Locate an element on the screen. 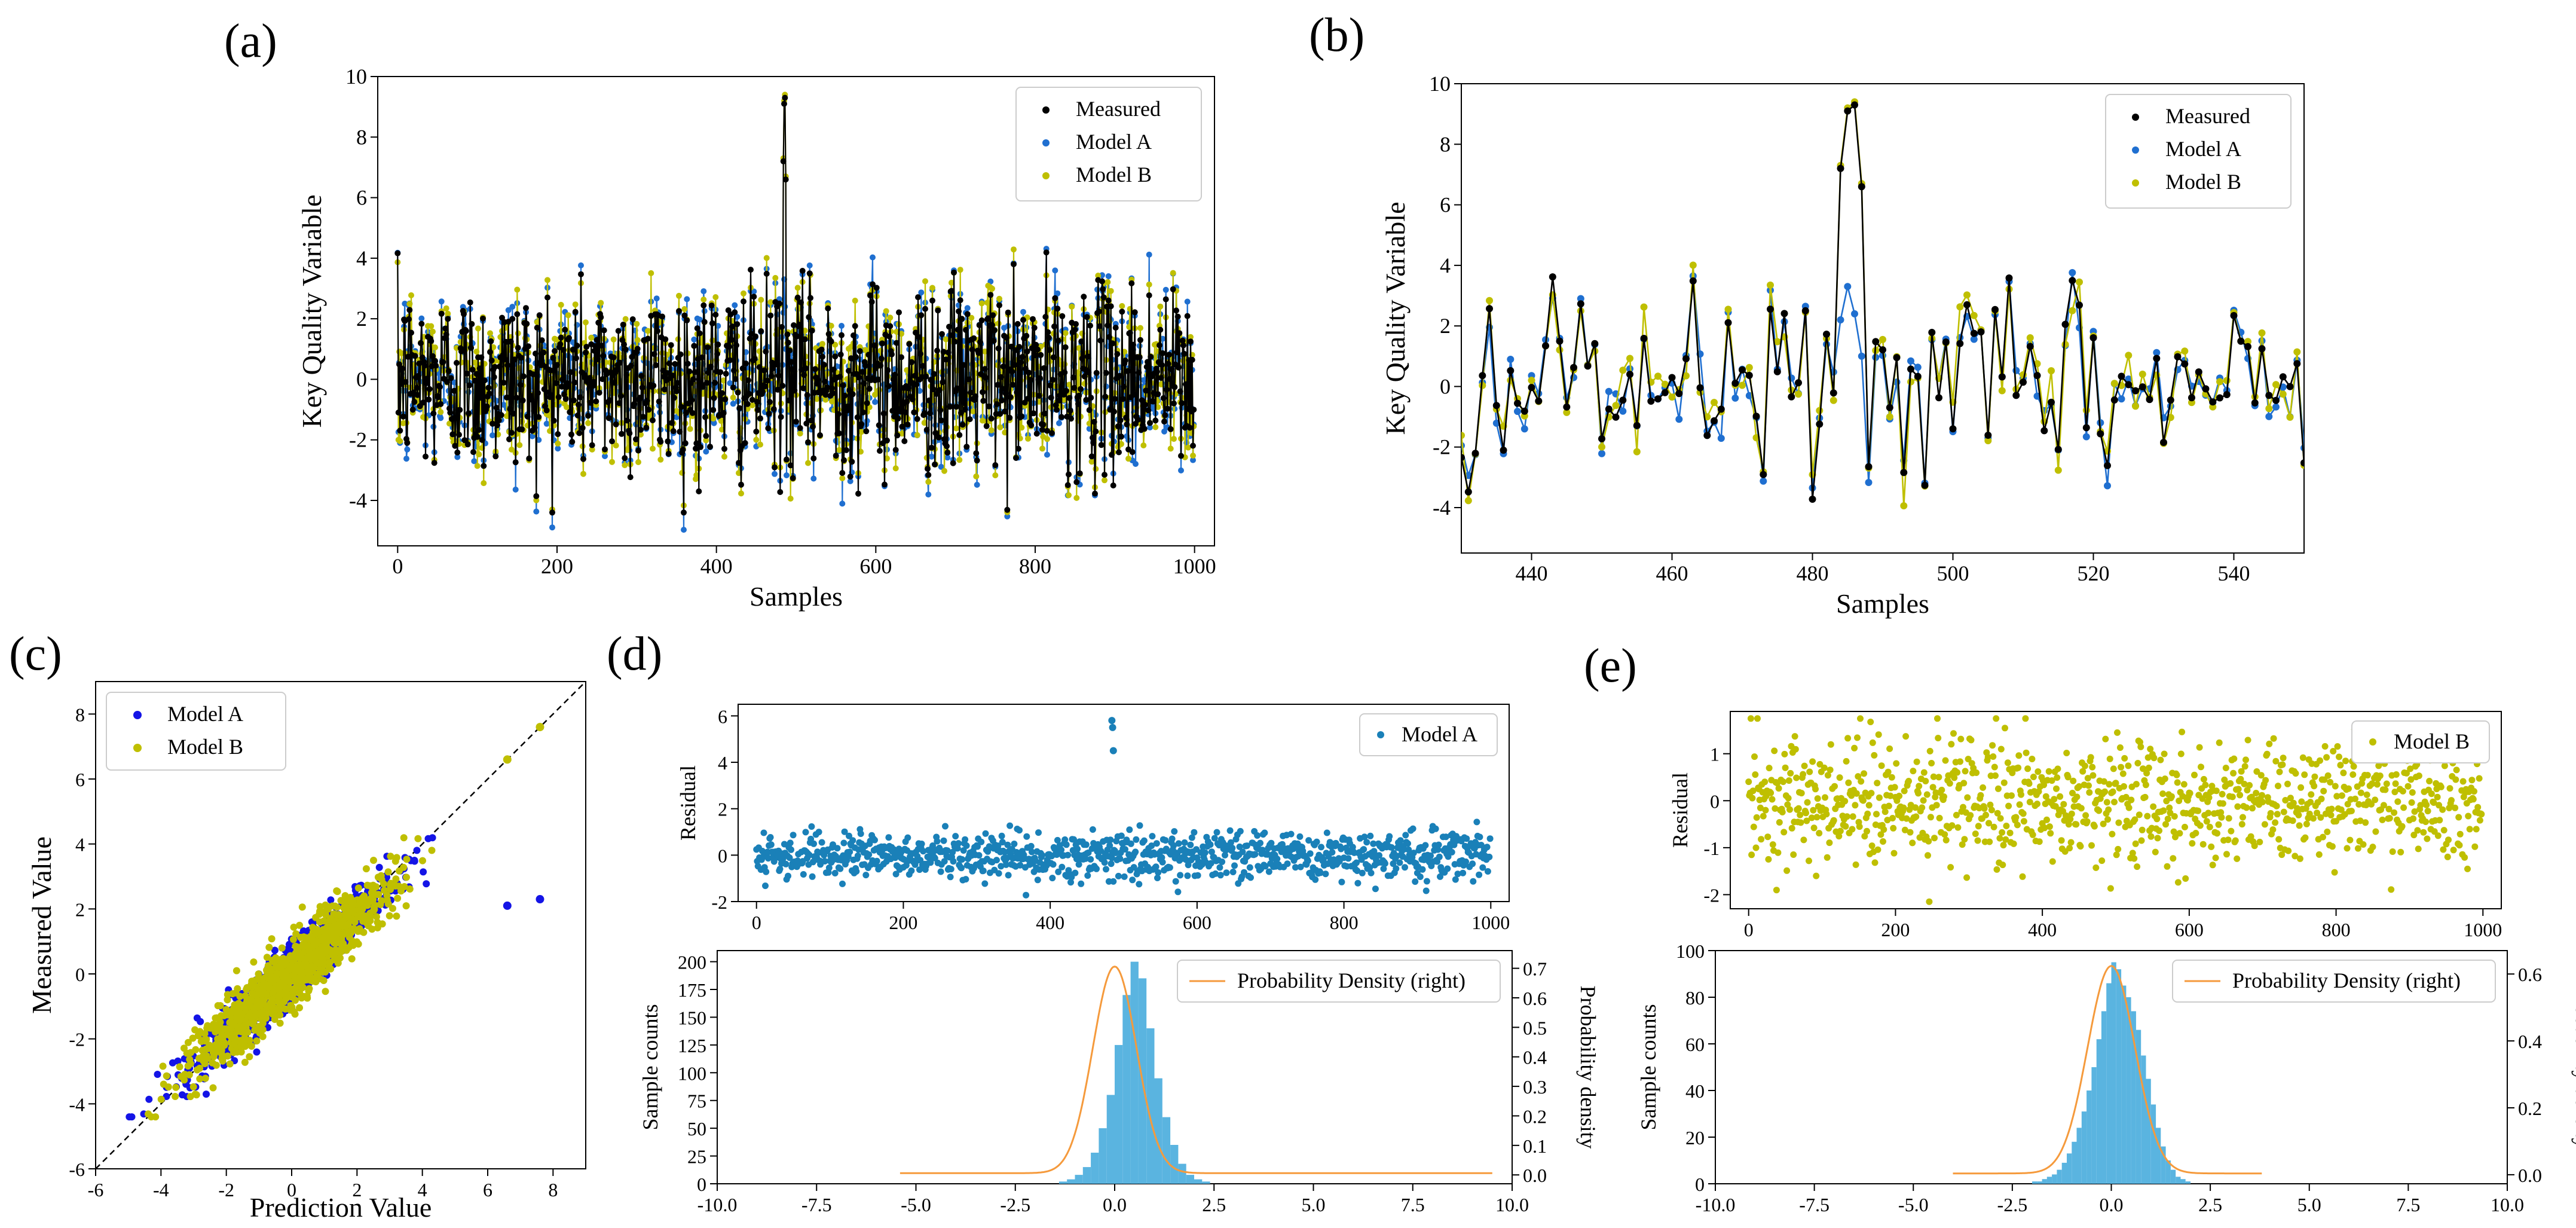  panel-a-ytick-label: 10 is located at coordinates (356, 76).